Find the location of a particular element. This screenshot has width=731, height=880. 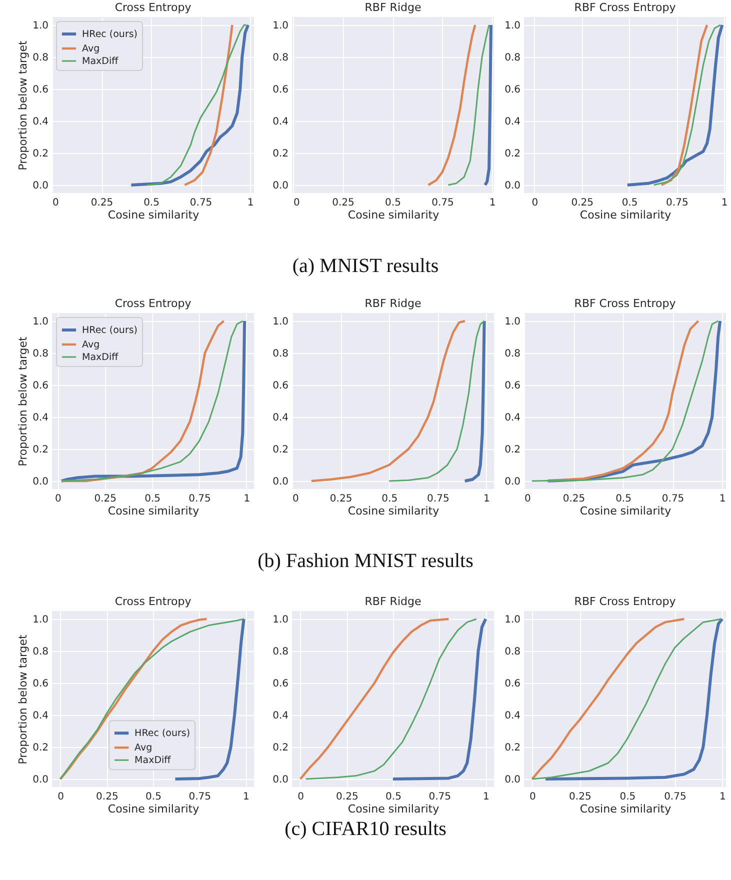

text: (c) CIFAR10 results is located at coordinates (366, 829).